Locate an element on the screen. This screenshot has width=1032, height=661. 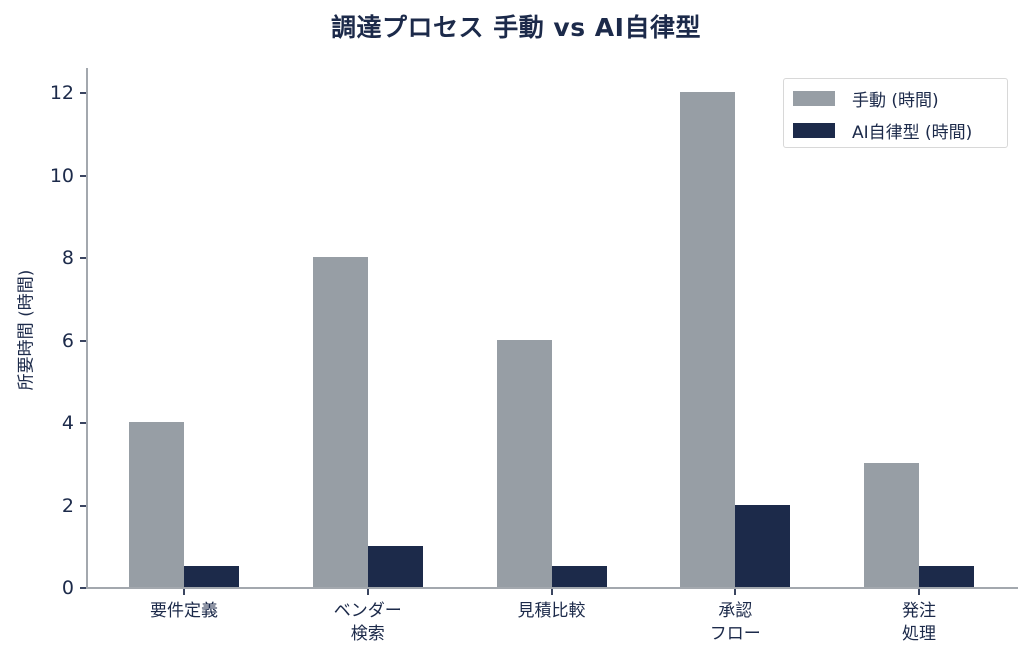
y-axis-label: 所要時間 (時間) is located at coordinates (26, 330).